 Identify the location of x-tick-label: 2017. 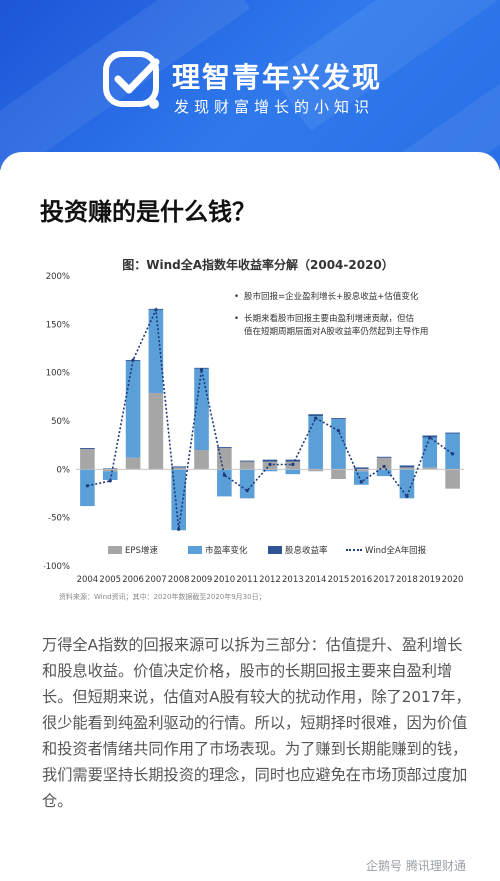
(384, 580).